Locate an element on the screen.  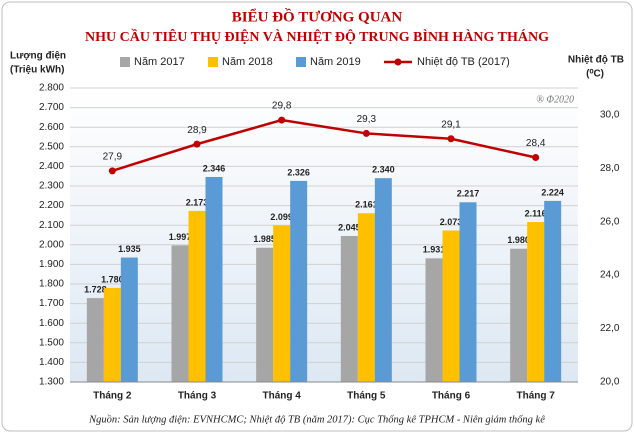
y-tick-label: 2.100 is located at coordinates (51, 225).